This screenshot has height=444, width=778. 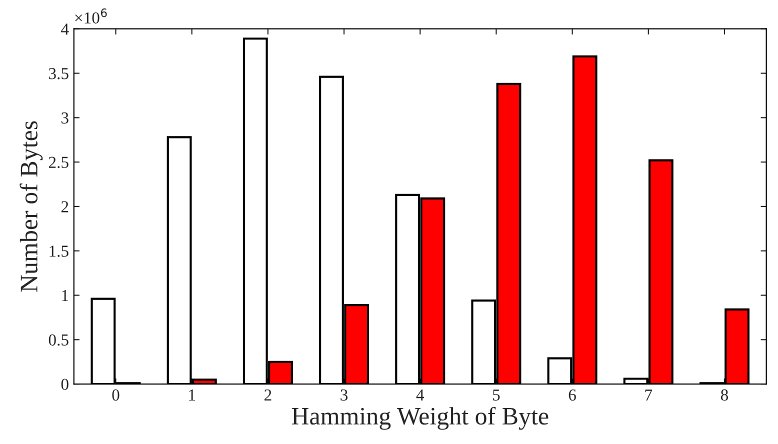 What do you see at coordinates (648, 395) in the screenshot?
I see `x-tick-label: 7` at bounding box center [648, 395].